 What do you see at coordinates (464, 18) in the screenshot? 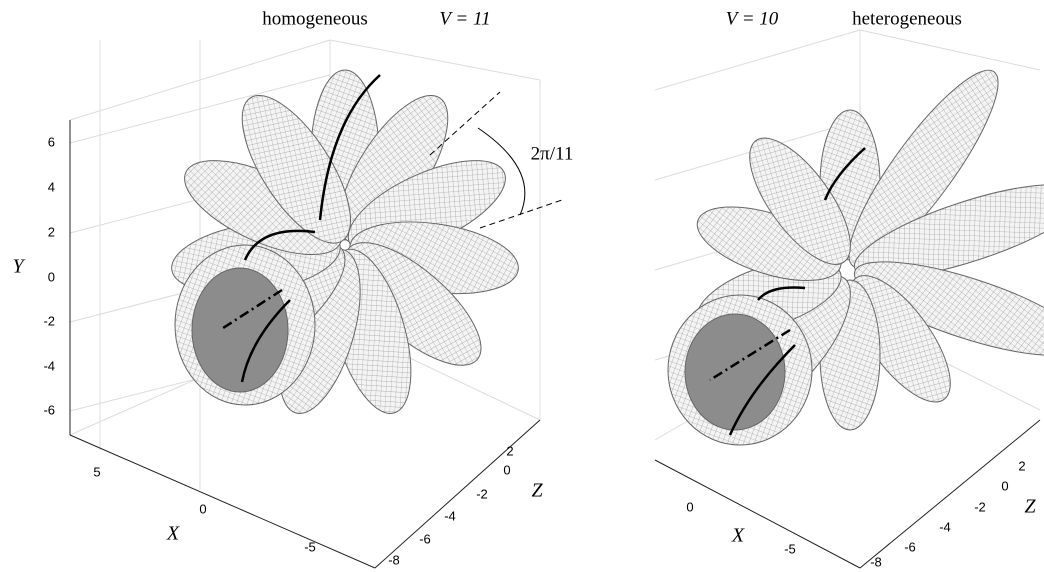
I see `panel-label: V = 11` at bounding box center [464, 18].